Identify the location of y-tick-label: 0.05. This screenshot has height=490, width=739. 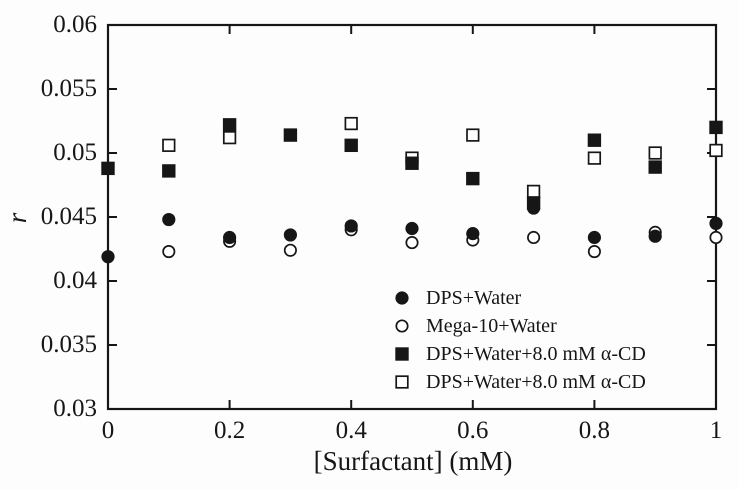
(75, 152).